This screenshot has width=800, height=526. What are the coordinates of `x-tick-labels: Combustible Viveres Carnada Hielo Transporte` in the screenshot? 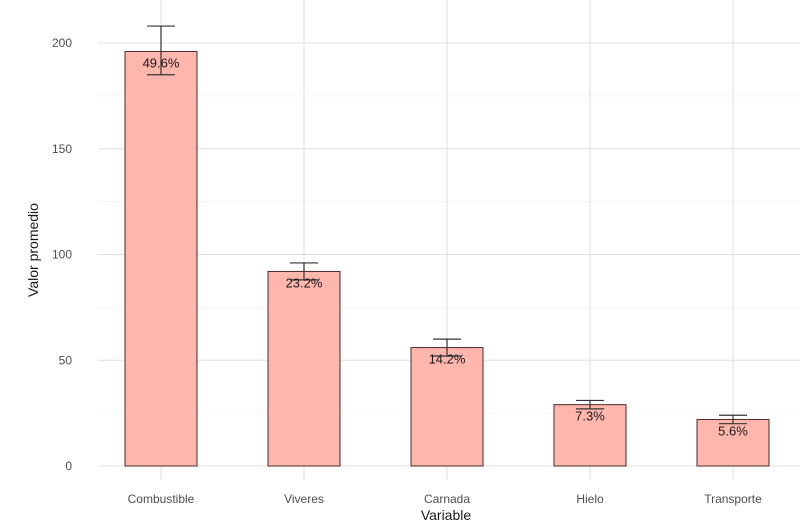 It's located at (445, 499).